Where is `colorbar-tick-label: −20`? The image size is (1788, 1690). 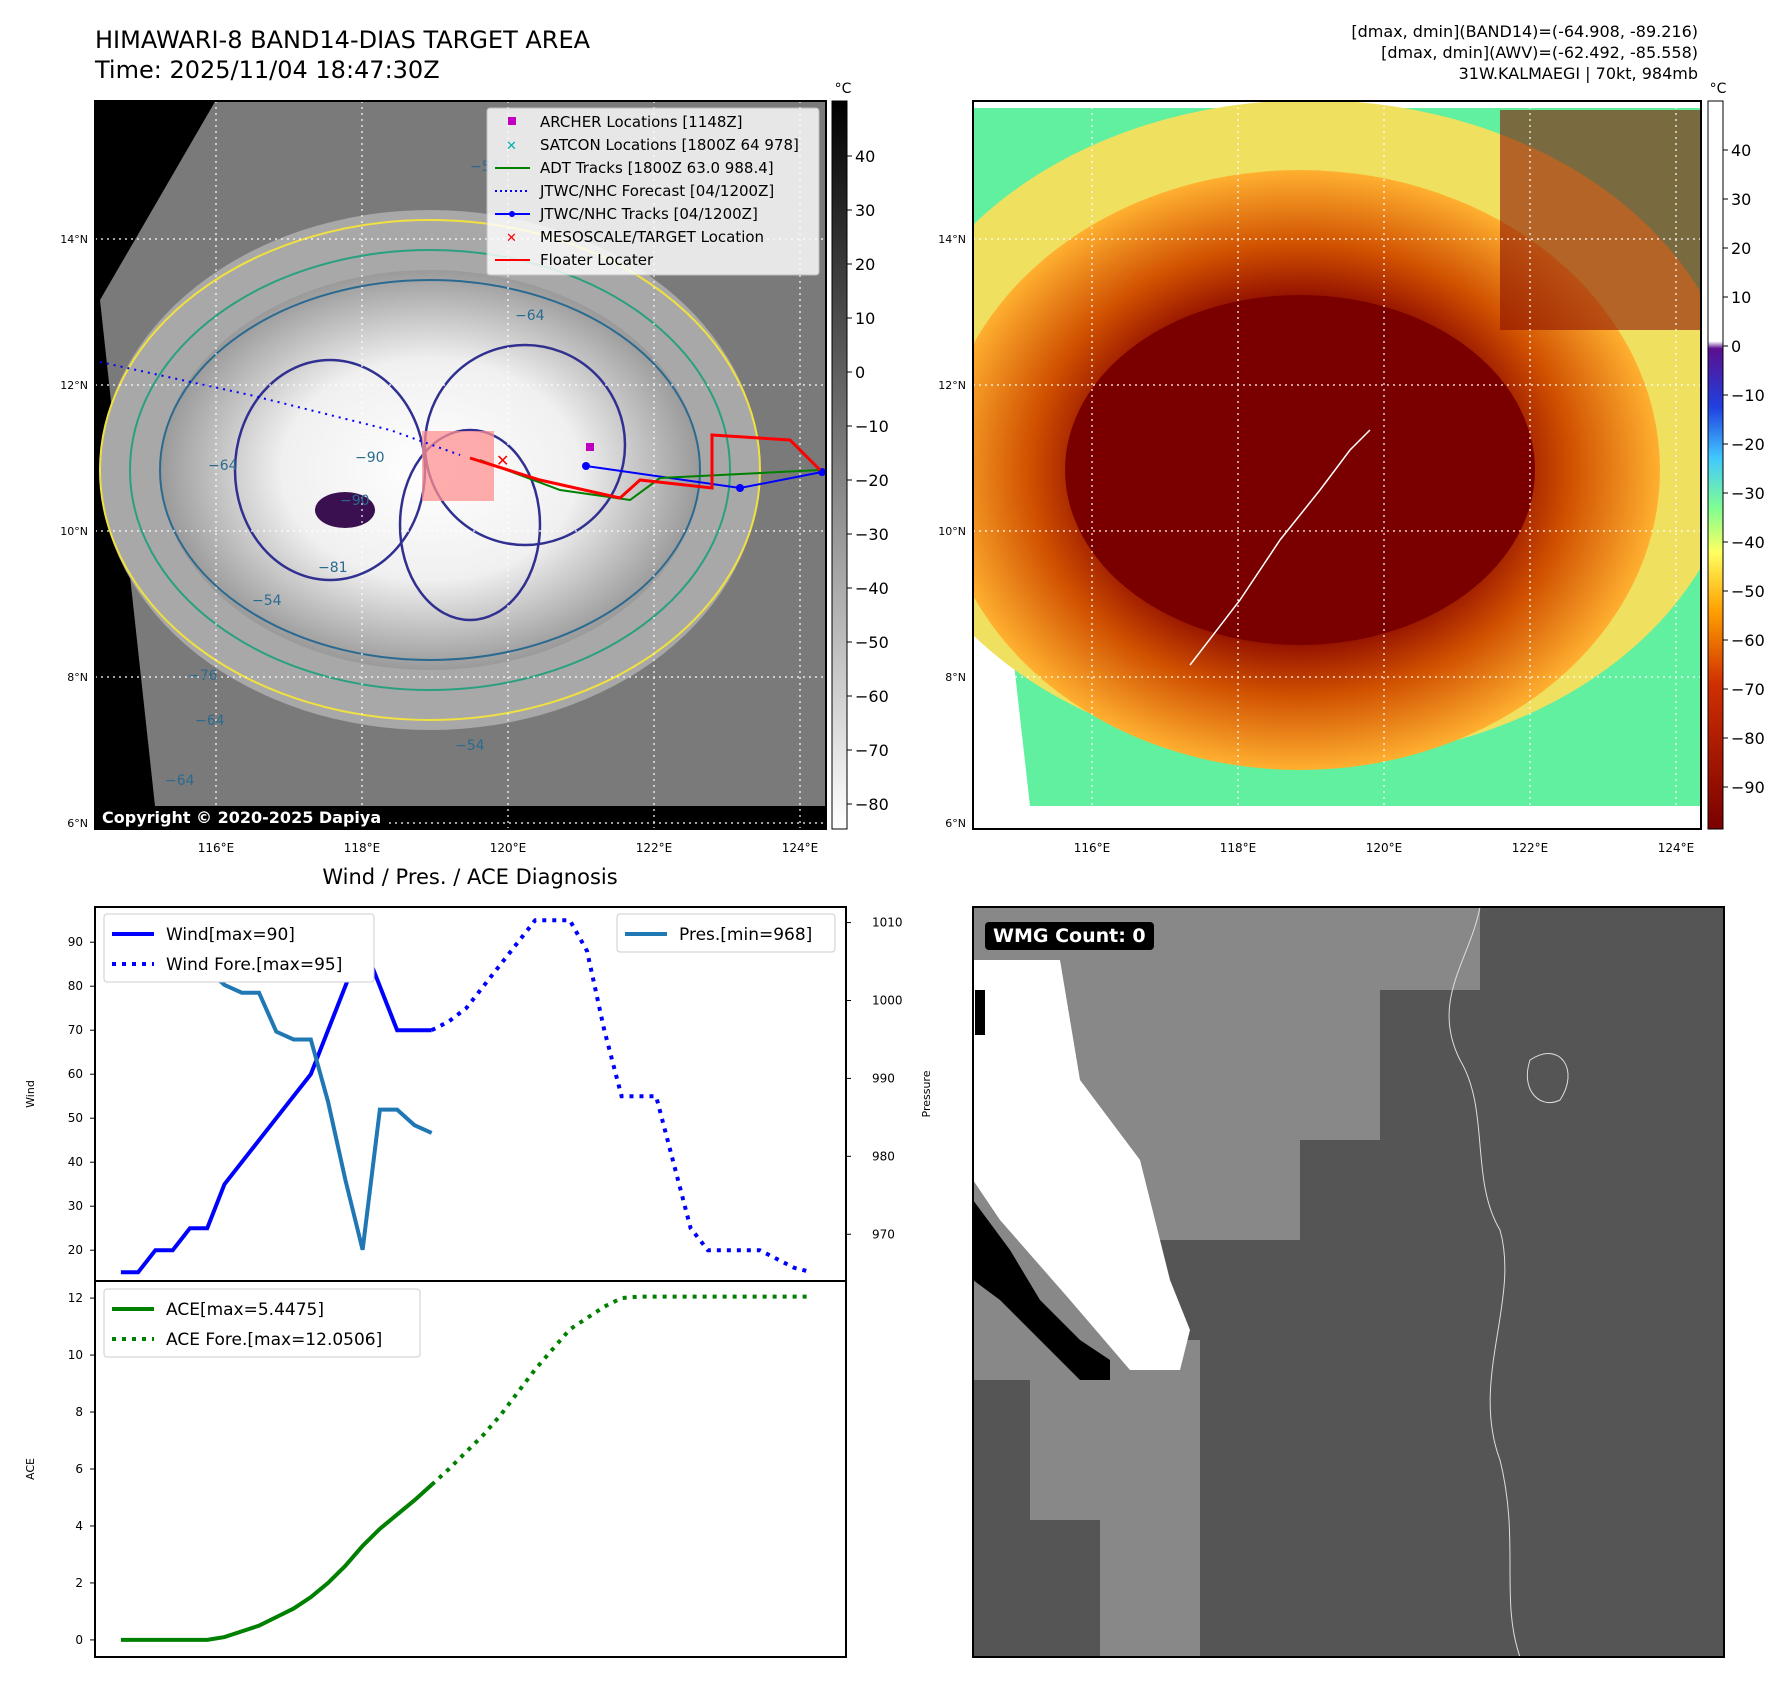
colorbar-tick-label: −20 is located at coordinates (1748, 444).